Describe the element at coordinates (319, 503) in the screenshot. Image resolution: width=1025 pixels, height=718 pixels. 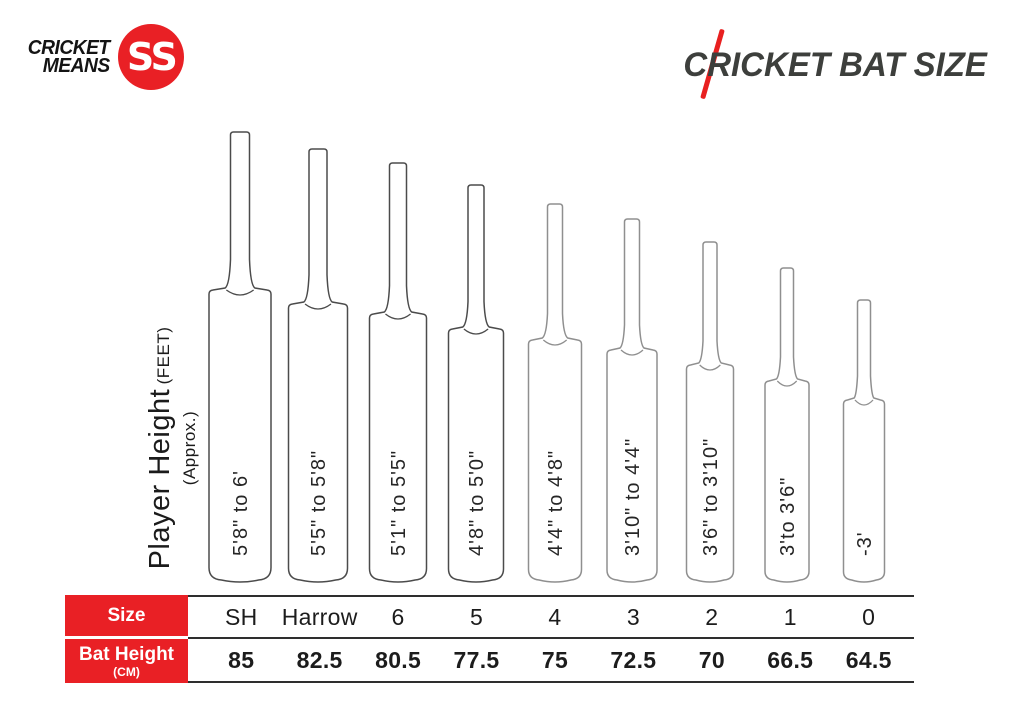
I see `bat-player-height-label: 5'5" to 5'8"` at that location.